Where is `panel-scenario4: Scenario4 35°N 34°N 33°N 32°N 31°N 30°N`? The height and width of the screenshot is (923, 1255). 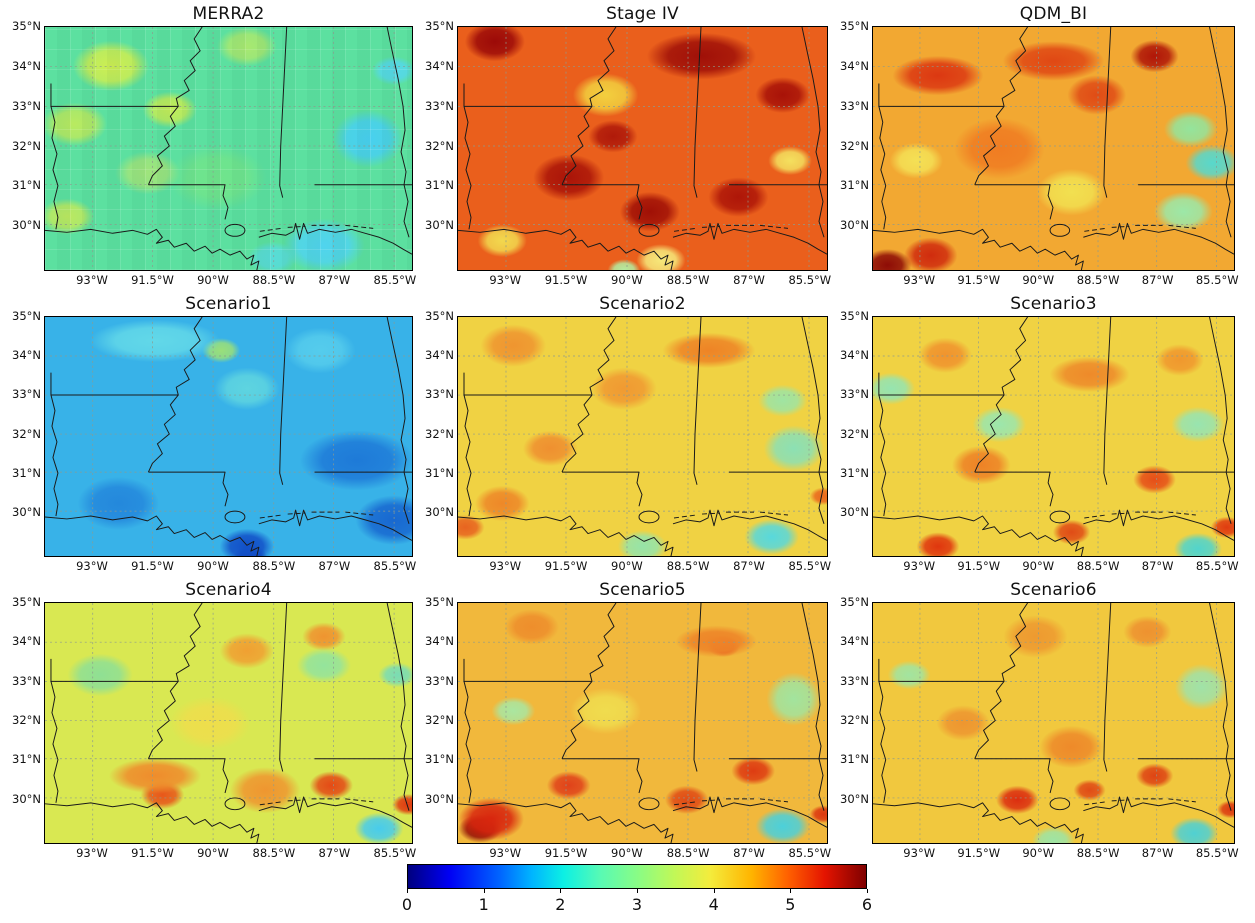
panel-scenario4: Scenario4 35°N 34°N 33°N 32°N 31°N 30°N is located at coordinates (208, 719).